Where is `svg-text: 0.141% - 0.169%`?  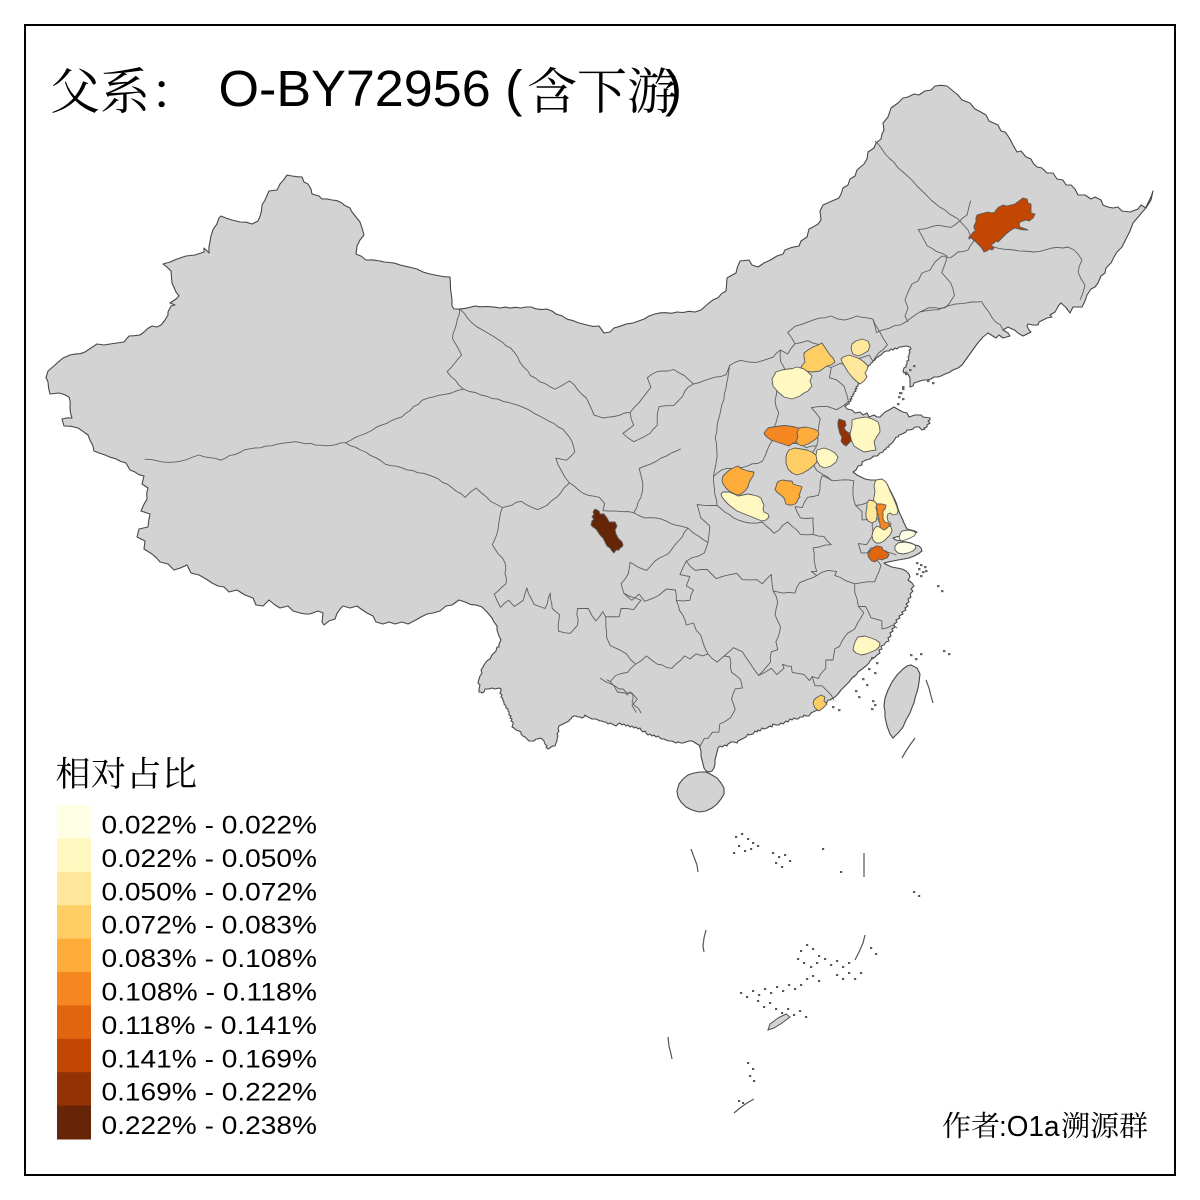 svg-text: 0.141% - 0.169% is located at coordinates (210, 1059).